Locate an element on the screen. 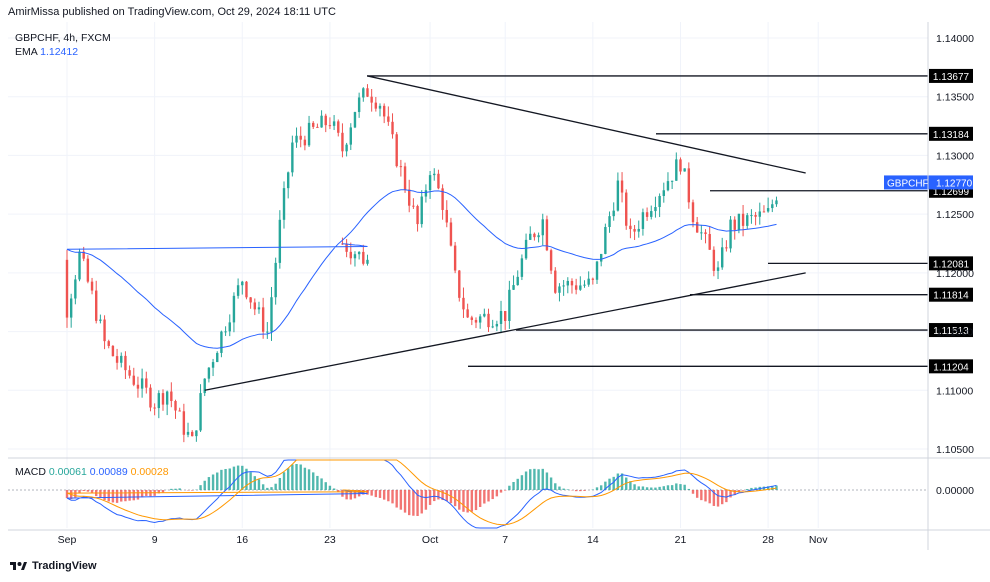 Image resolution: width=990 pixels, height=582 pixels. level-label: 1.13184 is located at coordinates (951, 135).